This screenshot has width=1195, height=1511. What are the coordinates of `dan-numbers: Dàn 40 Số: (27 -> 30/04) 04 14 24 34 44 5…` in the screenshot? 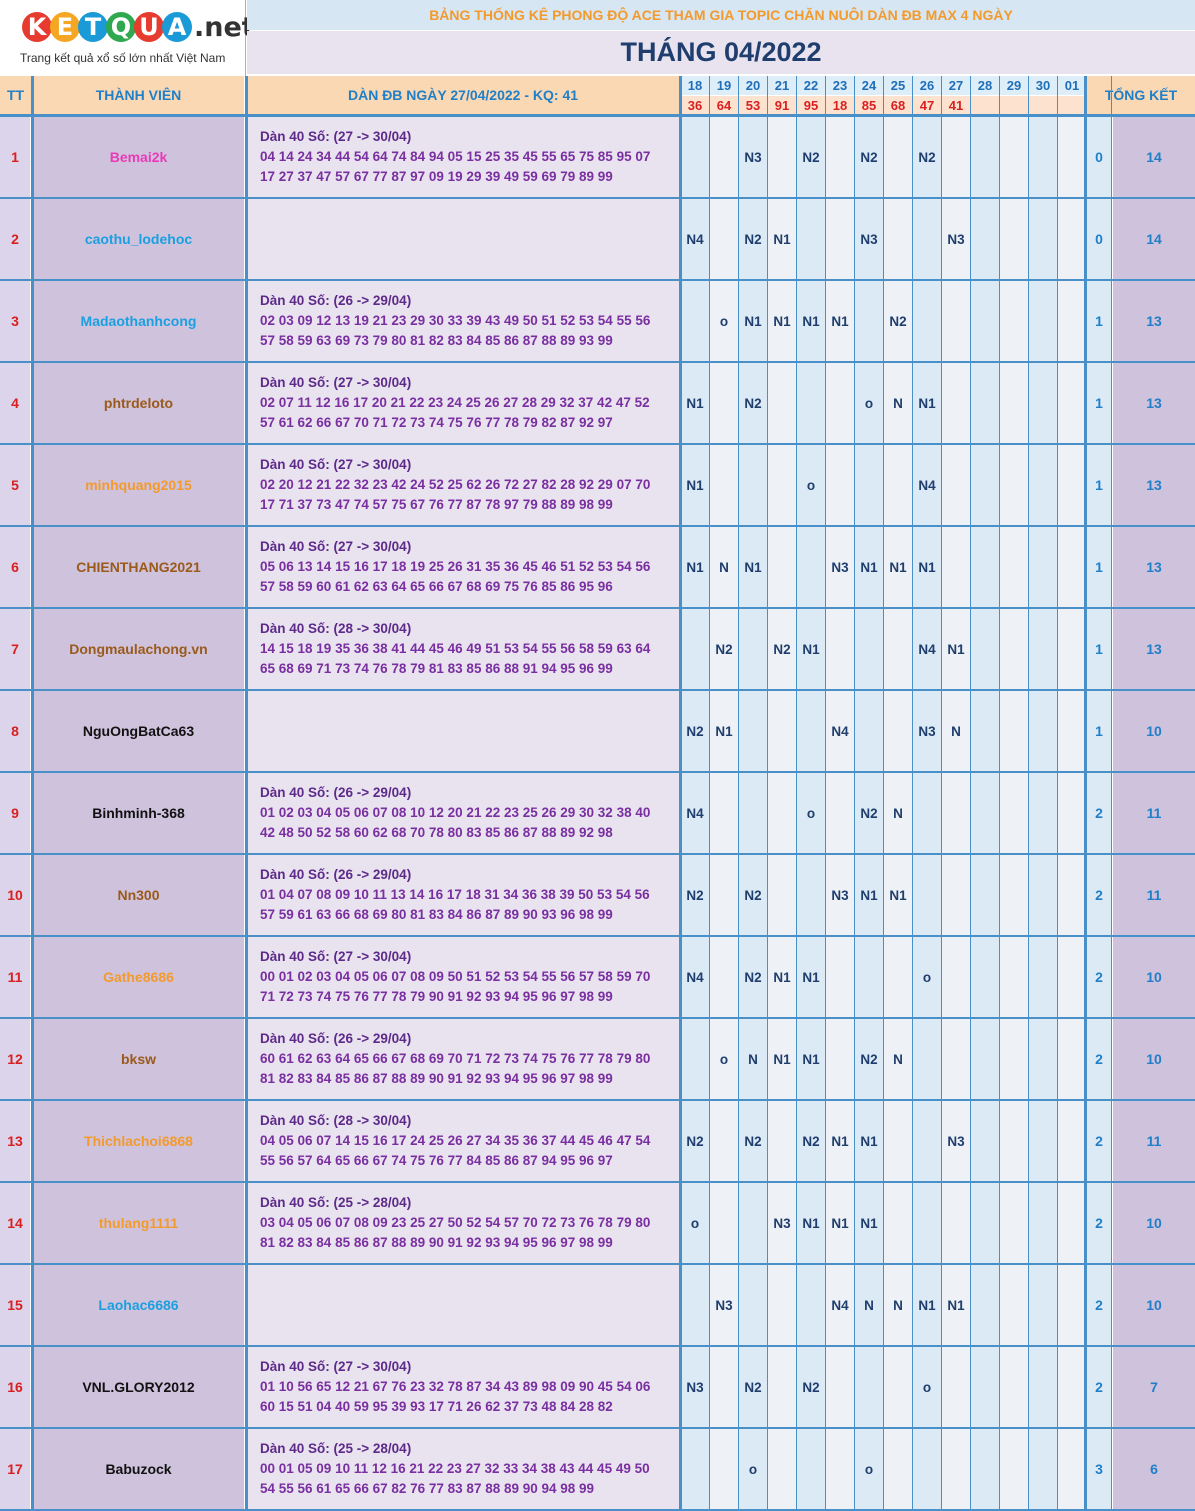 It's located at (463, 157).